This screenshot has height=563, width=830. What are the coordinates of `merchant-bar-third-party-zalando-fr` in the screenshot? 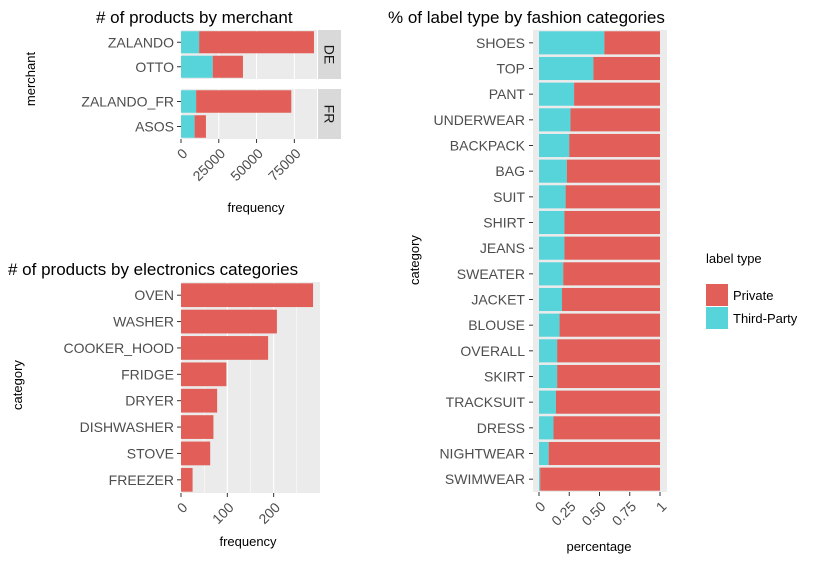 It's located at (189, 101).